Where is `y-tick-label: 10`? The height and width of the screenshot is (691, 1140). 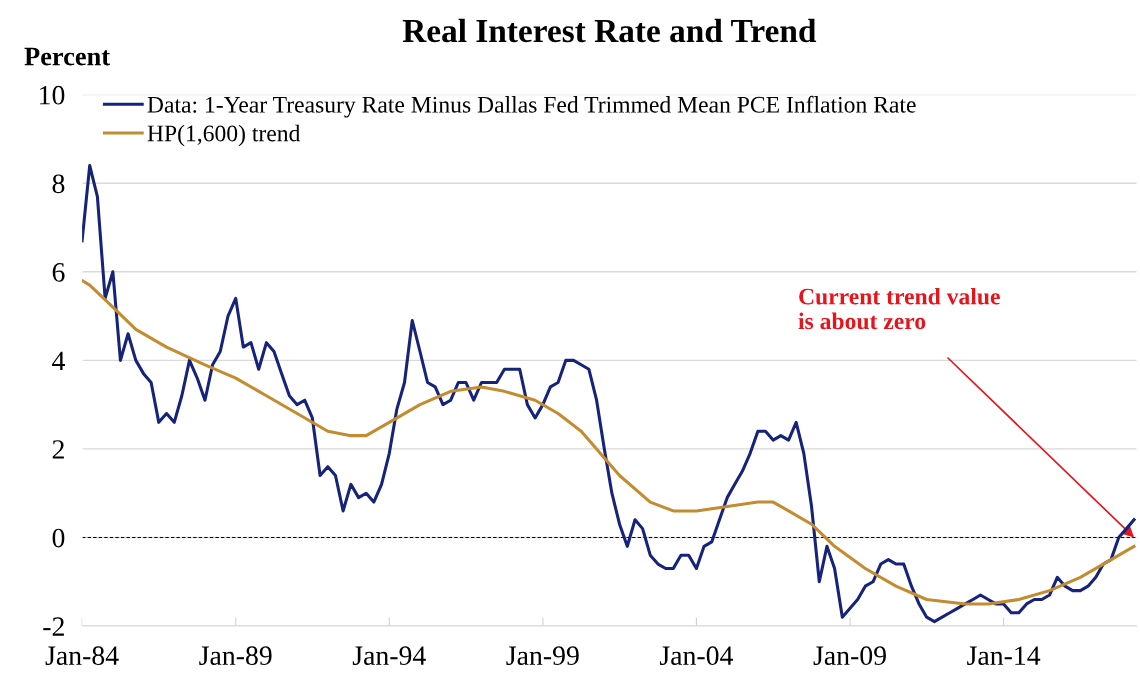 y-tick-label: 10 is located at coordinates (52, 95).